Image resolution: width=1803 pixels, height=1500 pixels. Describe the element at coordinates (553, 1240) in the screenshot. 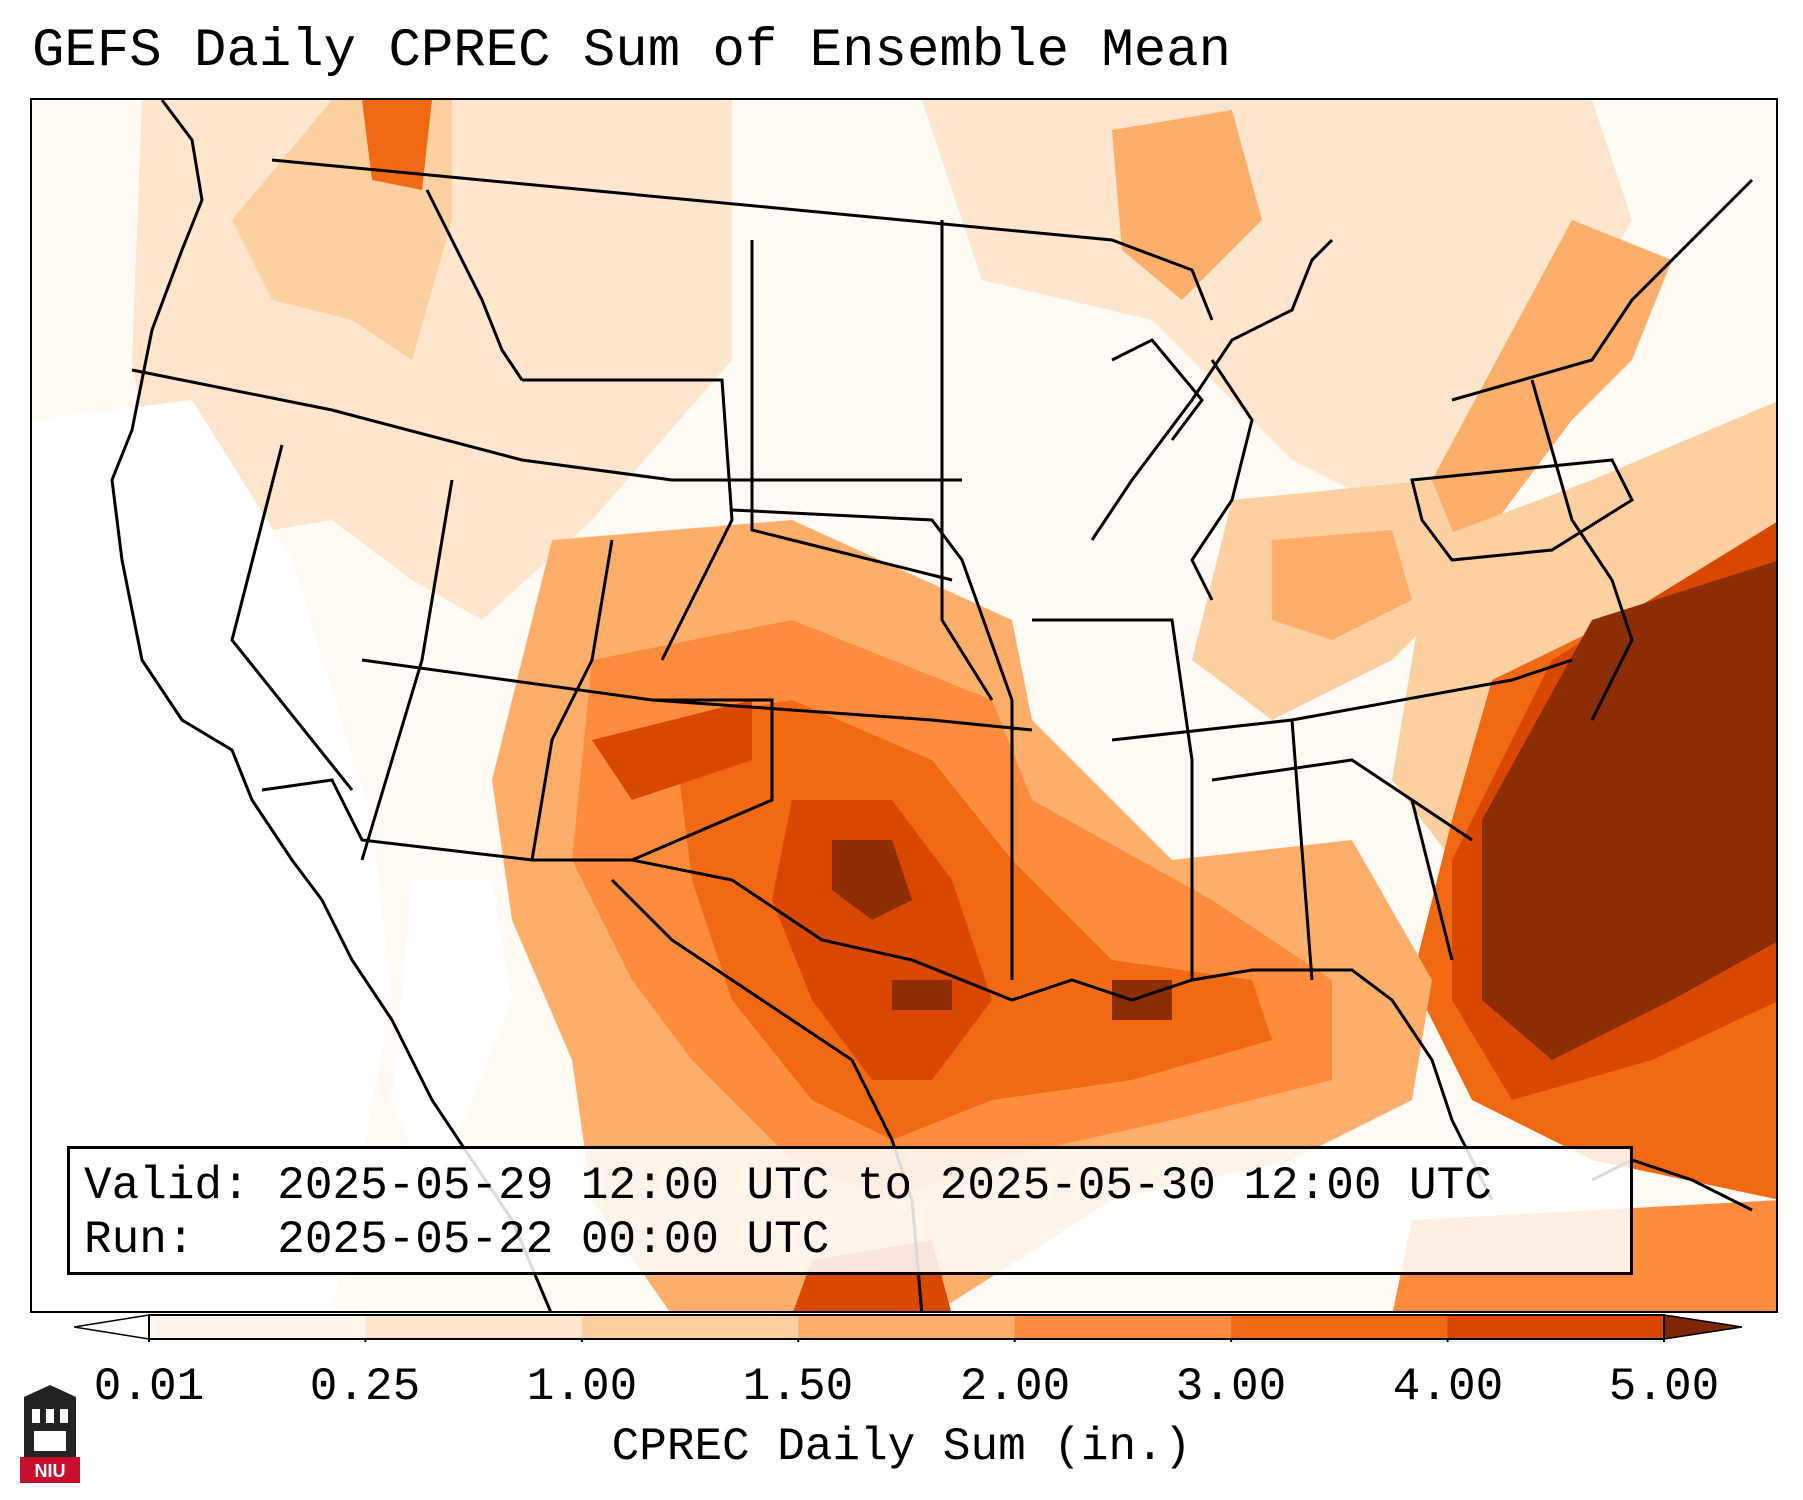

I see `run-value: 2025-05-22 00:00 UTC` at that location.